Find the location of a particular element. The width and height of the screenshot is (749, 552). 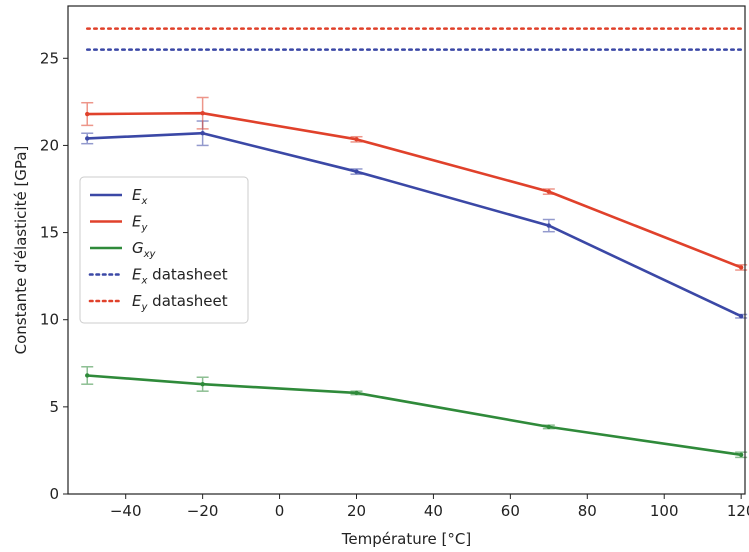

x-tick-label: −20 is located at coordinates (203, 511).